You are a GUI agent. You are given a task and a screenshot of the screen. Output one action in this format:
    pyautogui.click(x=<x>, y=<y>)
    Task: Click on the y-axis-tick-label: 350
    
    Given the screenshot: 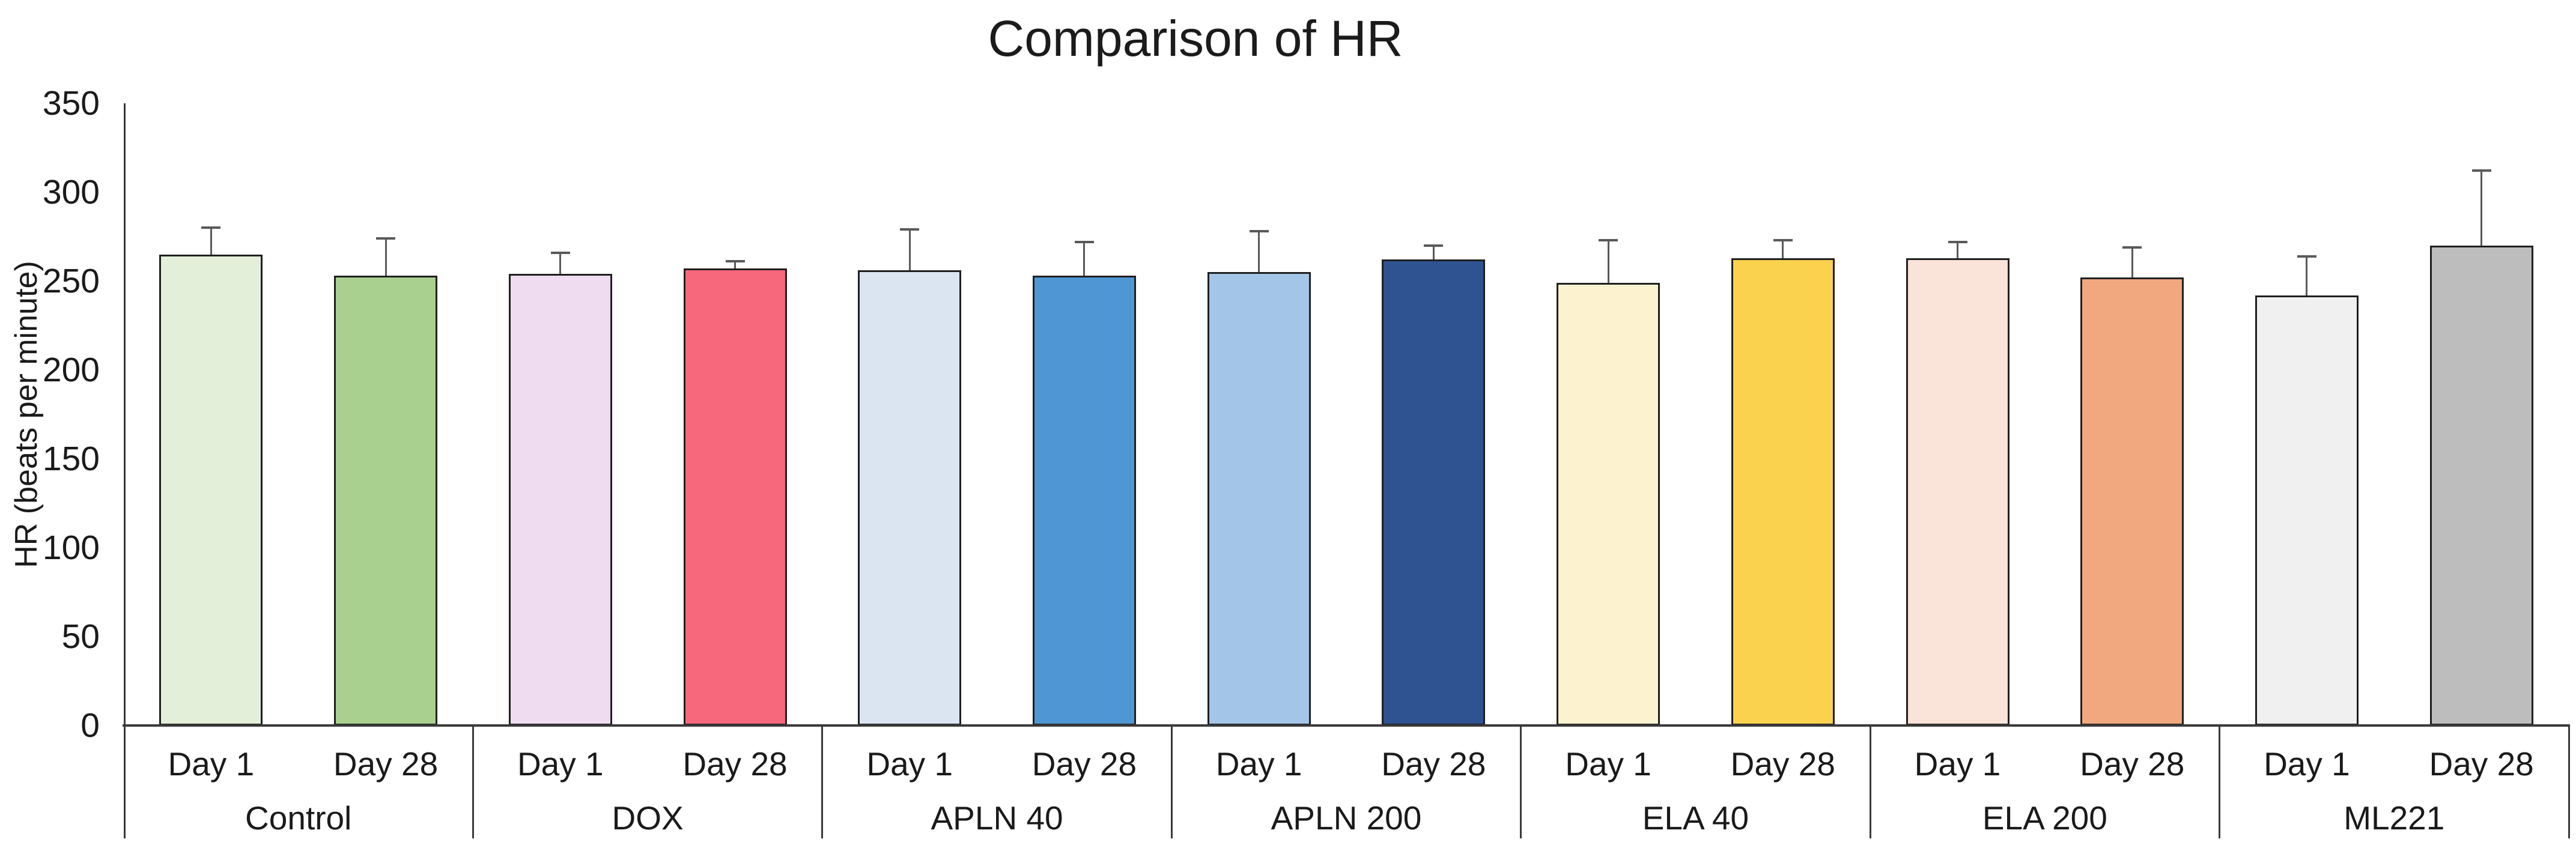 What is the action you would take?
    pyautogui.click(x=71, y=103)
    